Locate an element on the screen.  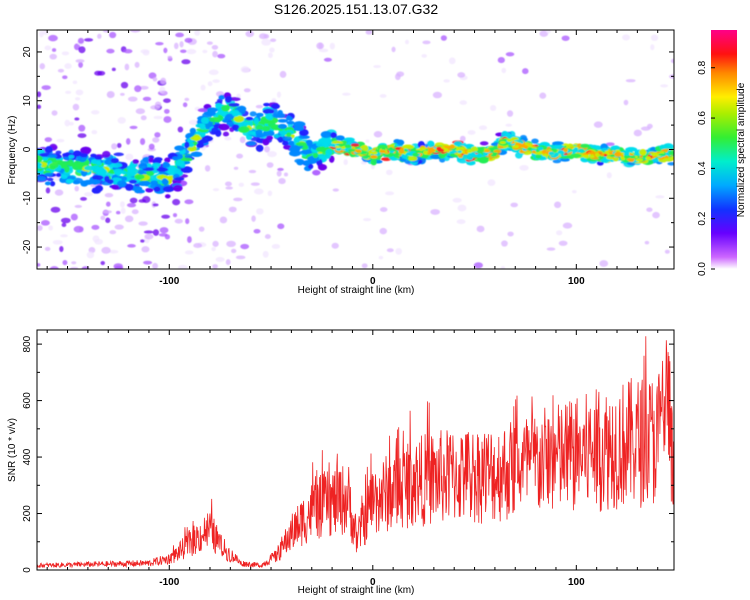
colorbar-label: Normalized spectral amplitude is located at coordinates (741, 149).